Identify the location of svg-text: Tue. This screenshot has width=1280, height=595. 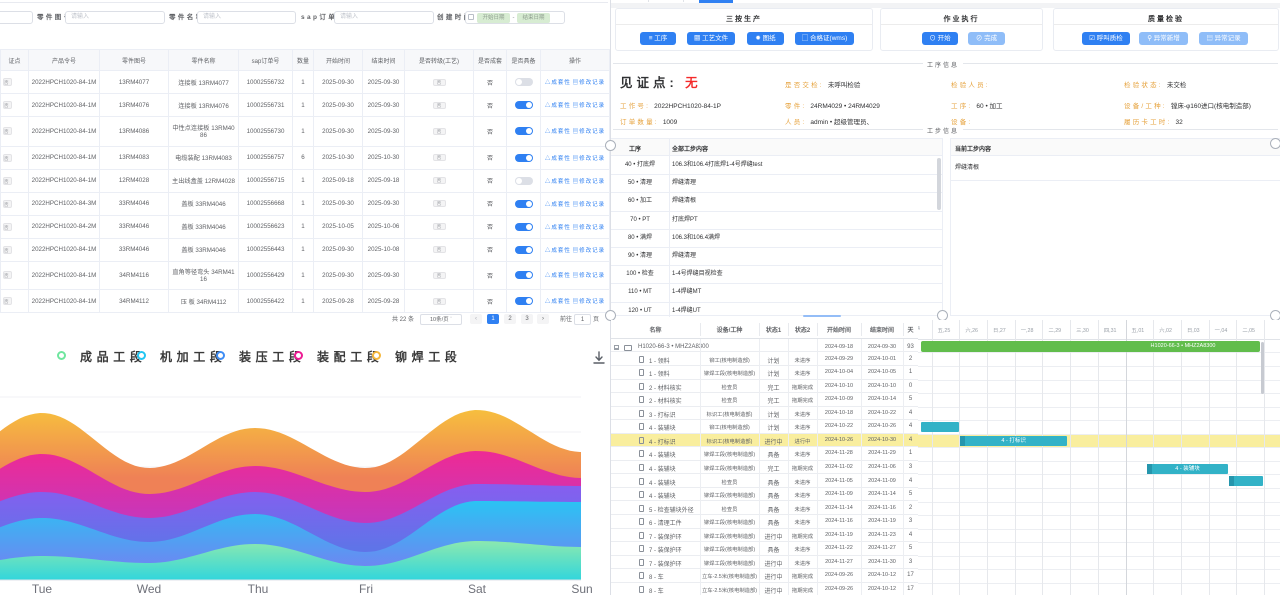
(42, 588).